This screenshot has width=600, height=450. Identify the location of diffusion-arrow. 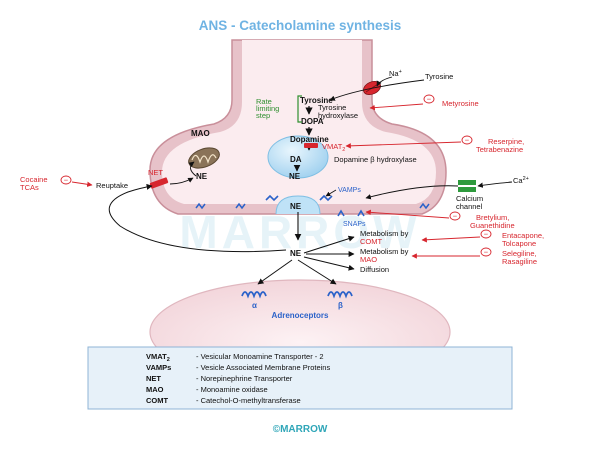
(329, 263).